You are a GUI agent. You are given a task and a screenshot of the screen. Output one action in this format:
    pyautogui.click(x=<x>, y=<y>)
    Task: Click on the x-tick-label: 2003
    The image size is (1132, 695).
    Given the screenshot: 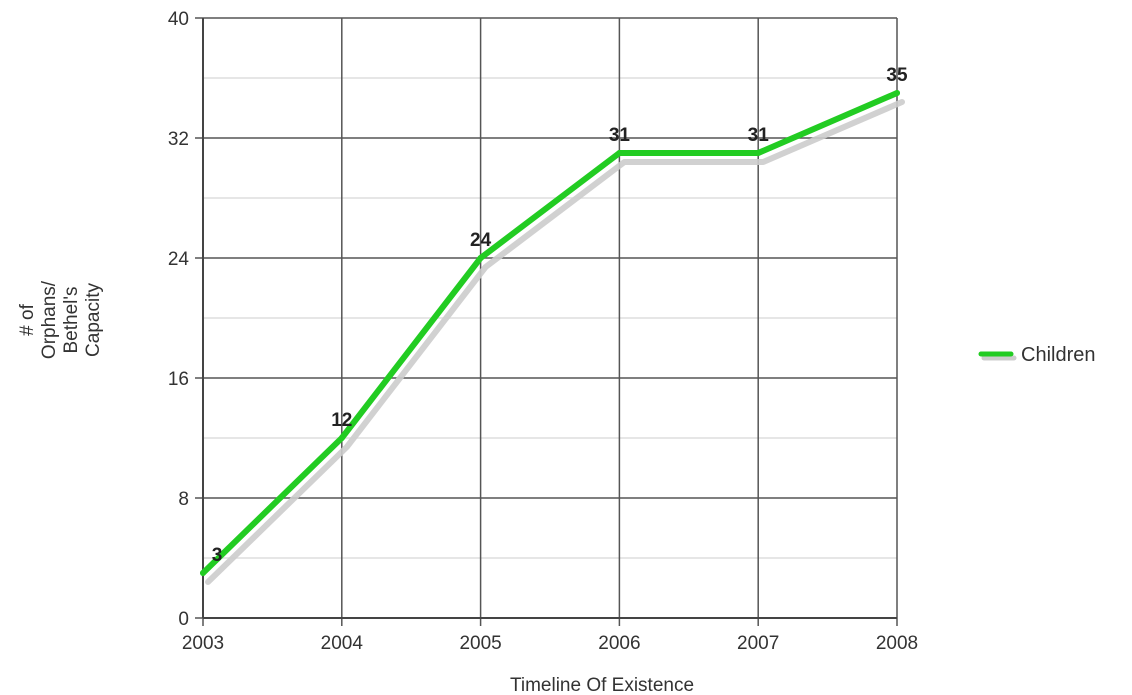 What is the action you would take?
    pyautogui.click(x=203, y=643)
    